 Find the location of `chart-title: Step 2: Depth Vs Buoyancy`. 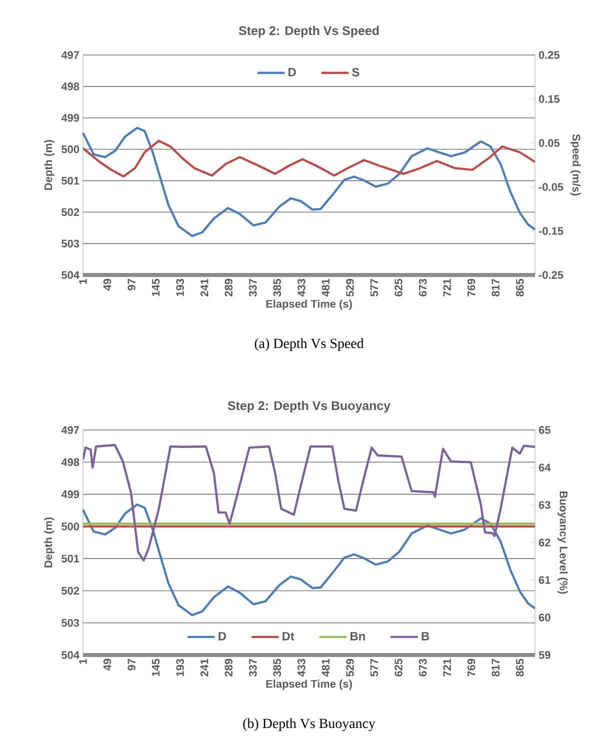

chart-title: Step 2: Depth Vs Buoyancy is located at coordinates (309, 406).